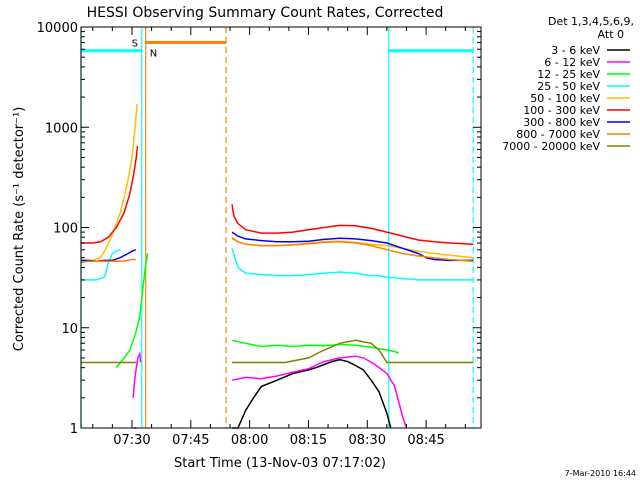 The image size is (640, 480). What do you see at coordinates (551, 146) in the screenshot?
I see `legend-label-9: 7000 - 20000 keV` at bounding box center [551, 146].